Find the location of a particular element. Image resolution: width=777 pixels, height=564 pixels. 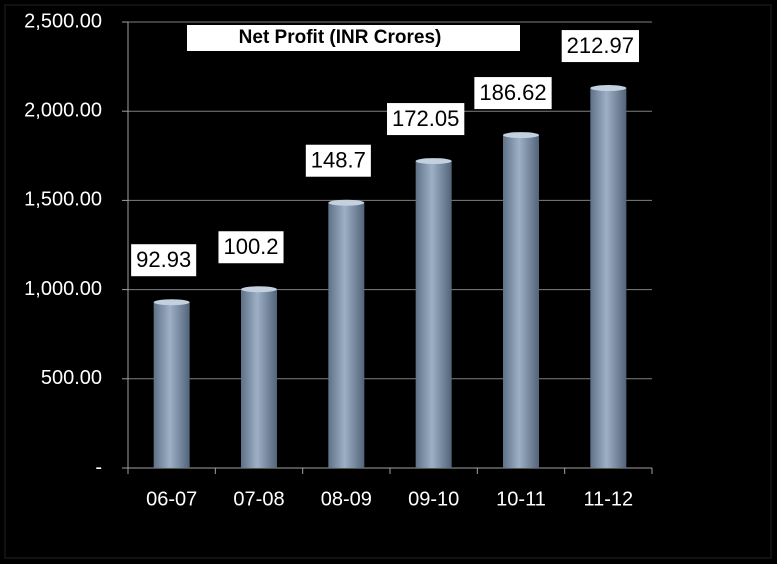

chart-title: Net Profit (INR Crores) is located at coordinates (340, 37).